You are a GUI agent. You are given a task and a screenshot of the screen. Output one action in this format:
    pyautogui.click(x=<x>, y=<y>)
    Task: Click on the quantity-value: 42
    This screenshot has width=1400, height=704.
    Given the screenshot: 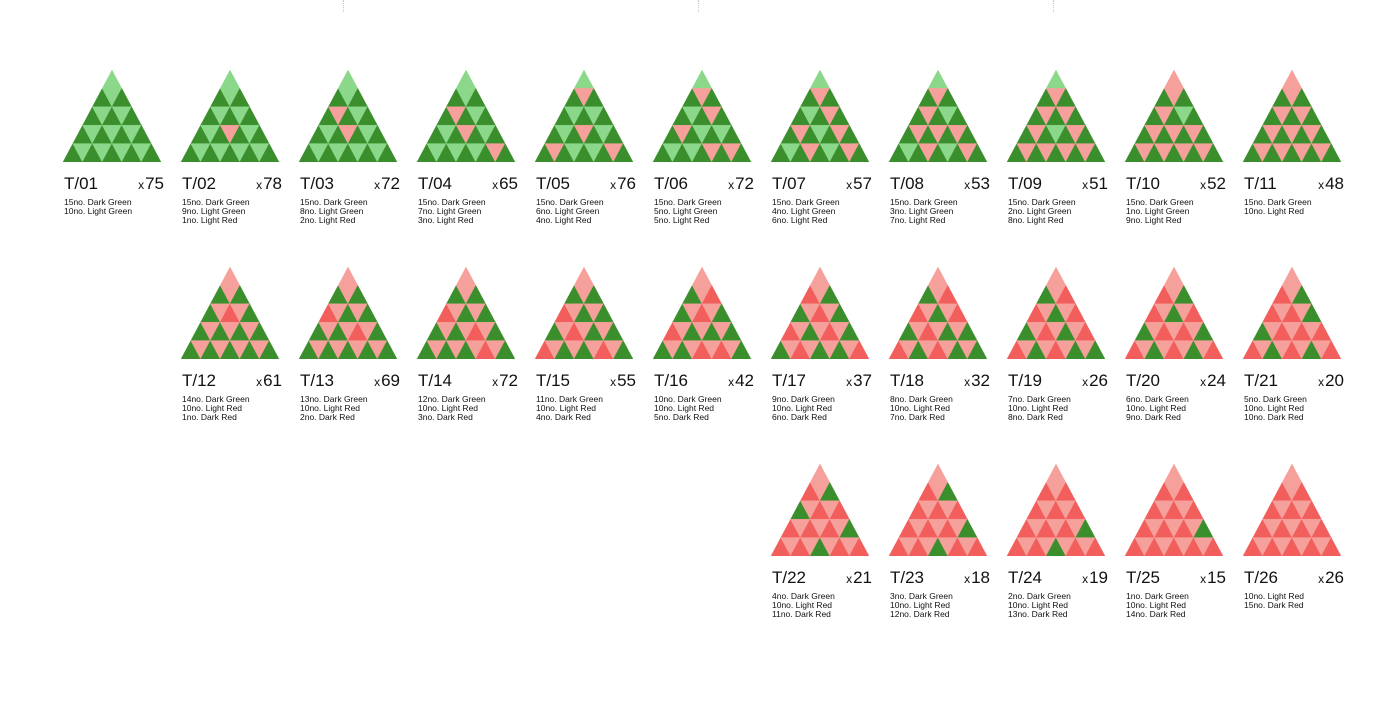 What is the action you would take?
    pyautogui.click(x=744, y=380)
    